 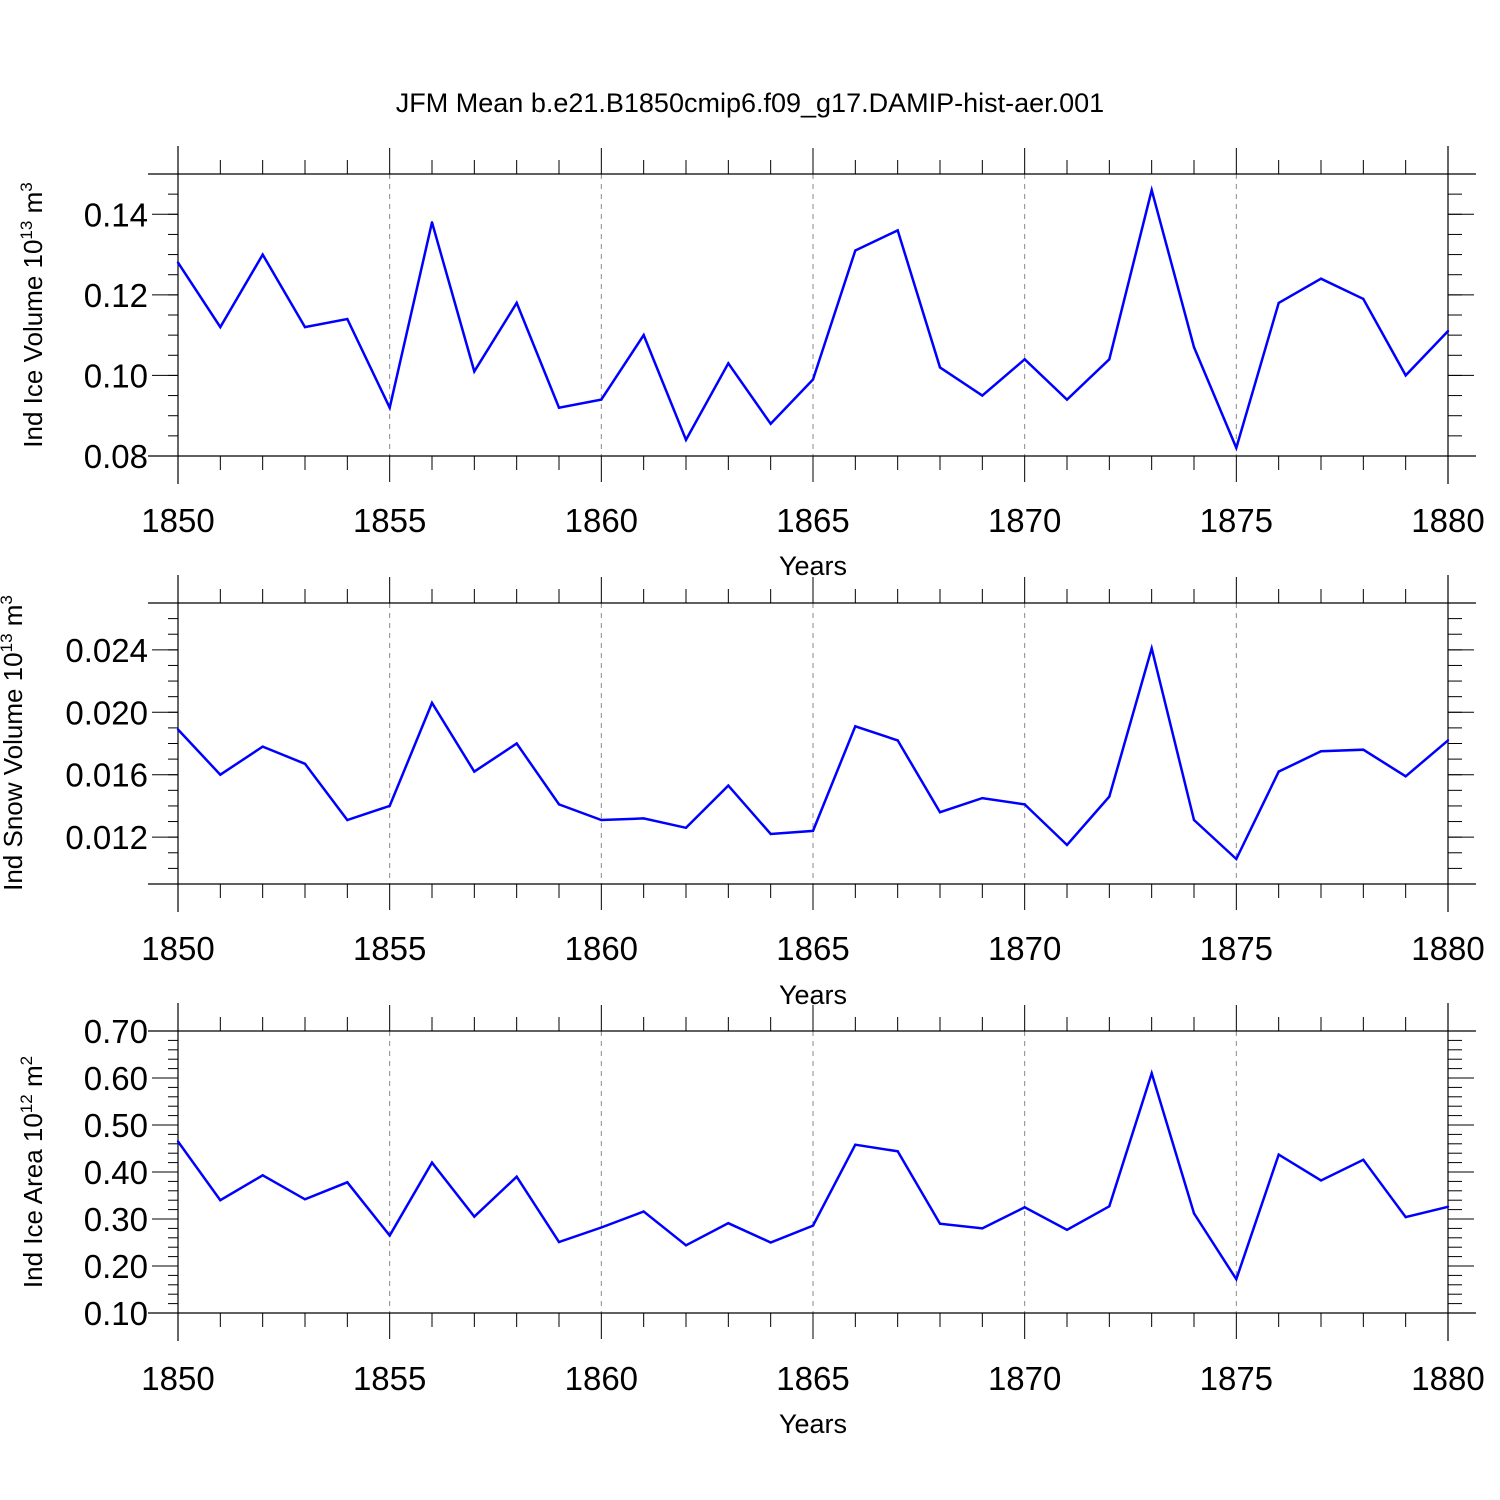 I want to click on y-tick-label: 0.08, so click(x=116, y=456).